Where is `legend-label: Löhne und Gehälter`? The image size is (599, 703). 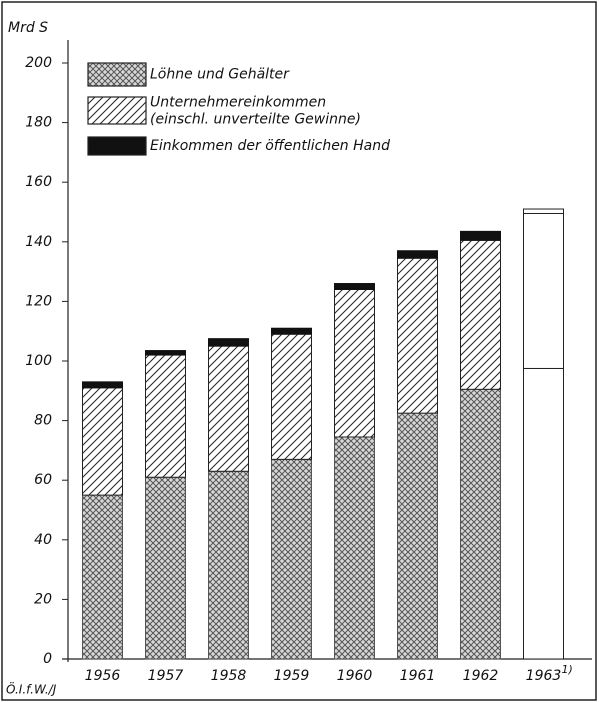 legend-label: Löhne und Gehälter is located at coordinates (220, 75).